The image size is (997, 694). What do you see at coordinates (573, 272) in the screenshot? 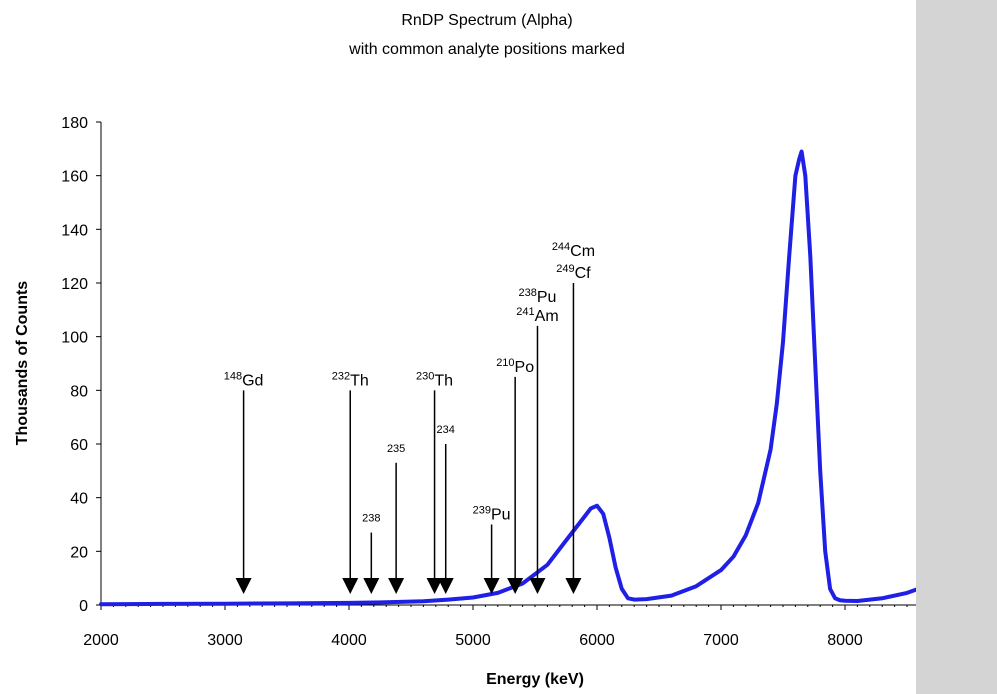
I see `marker-label: 249Cf` at bounding box center [573, 272].